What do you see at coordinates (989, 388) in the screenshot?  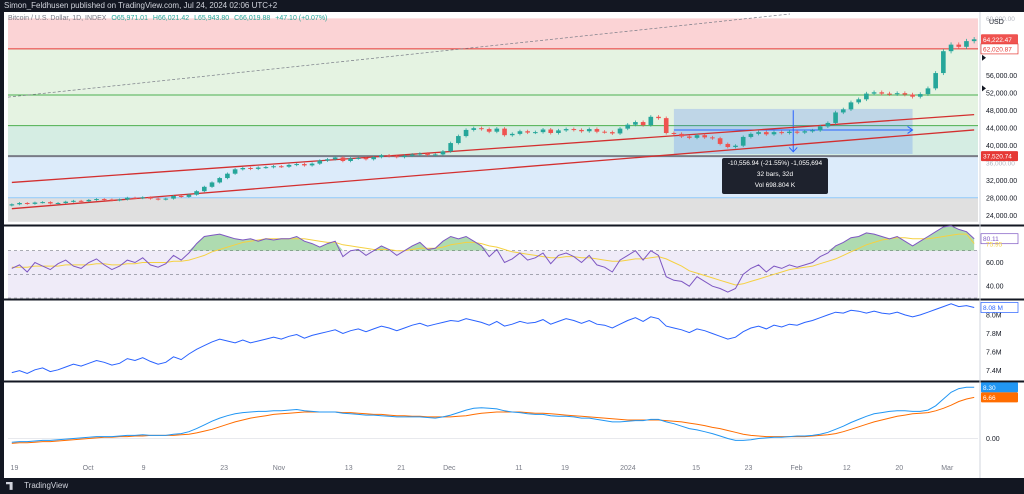 I see `macd-tag: 8.30` at bounding box center [989, 388].